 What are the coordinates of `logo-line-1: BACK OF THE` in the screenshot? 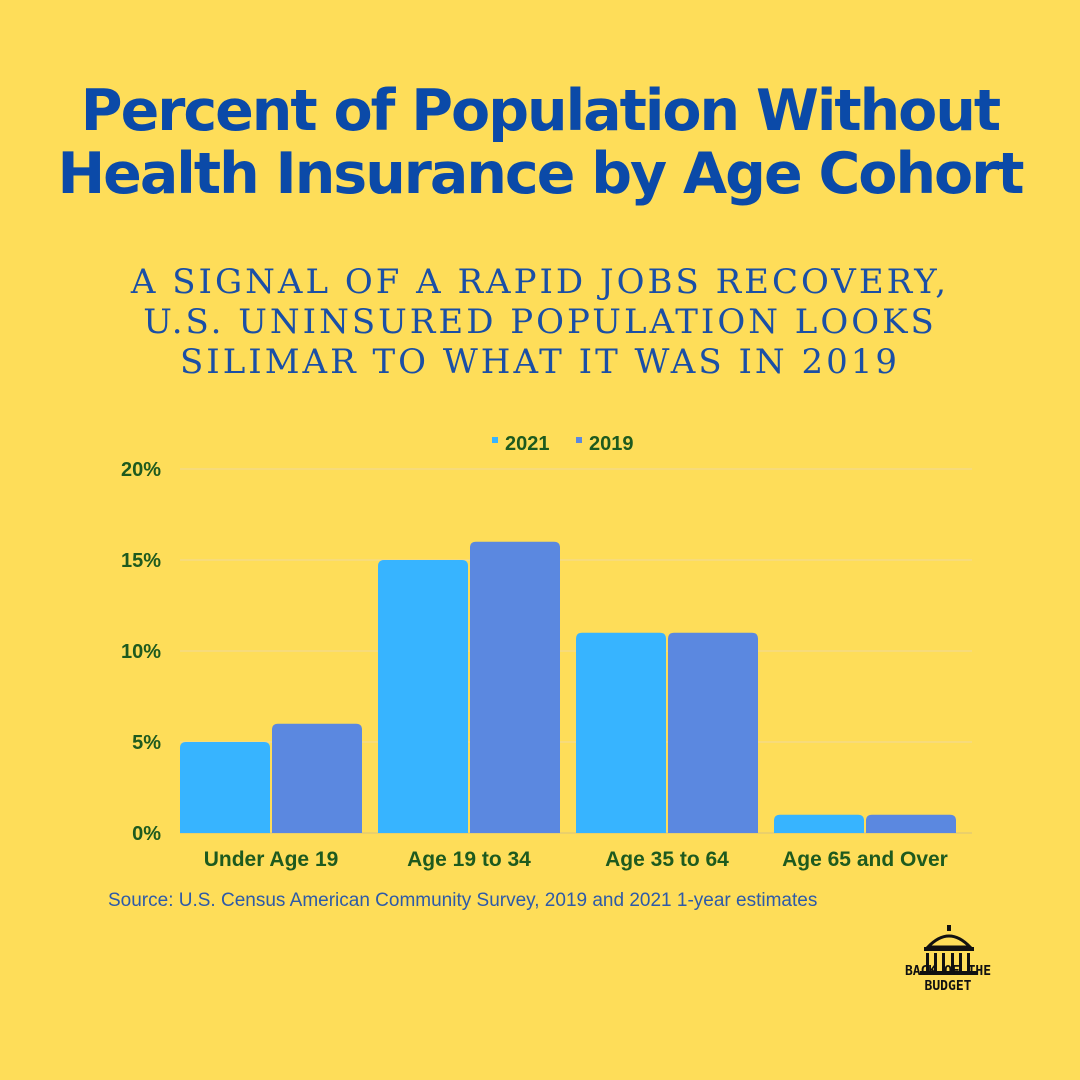 It's located at (948, 971).